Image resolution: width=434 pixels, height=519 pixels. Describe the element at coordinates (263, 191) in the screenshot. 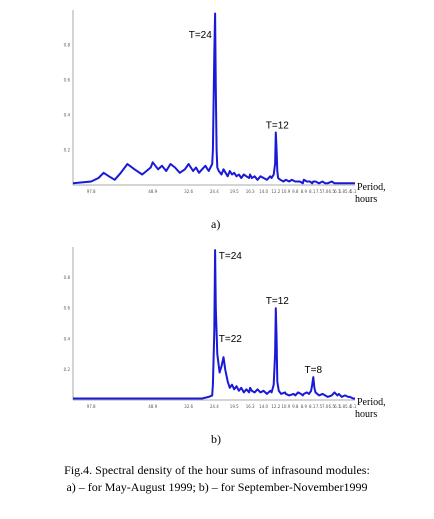

I see `chart-a-x-tick-label: 14.0` at that location.